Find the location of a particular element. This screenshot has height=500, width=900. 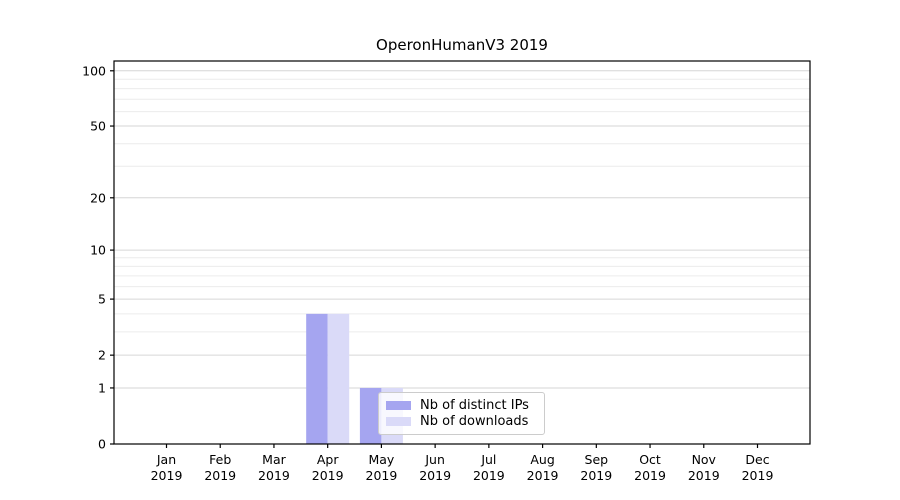

bar-distinct-ips-may is located at coordinates (370, 415).